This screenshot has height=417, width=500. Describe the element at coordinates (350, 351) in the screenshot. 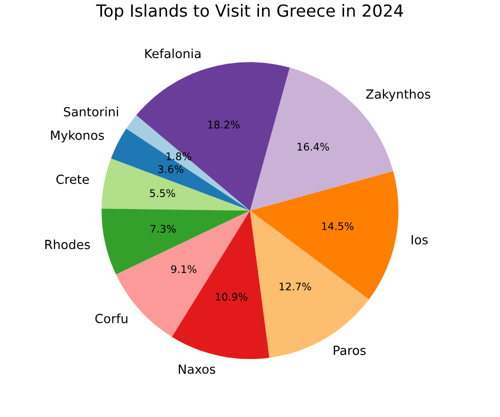

I see `slice-label: Paros` at that location.